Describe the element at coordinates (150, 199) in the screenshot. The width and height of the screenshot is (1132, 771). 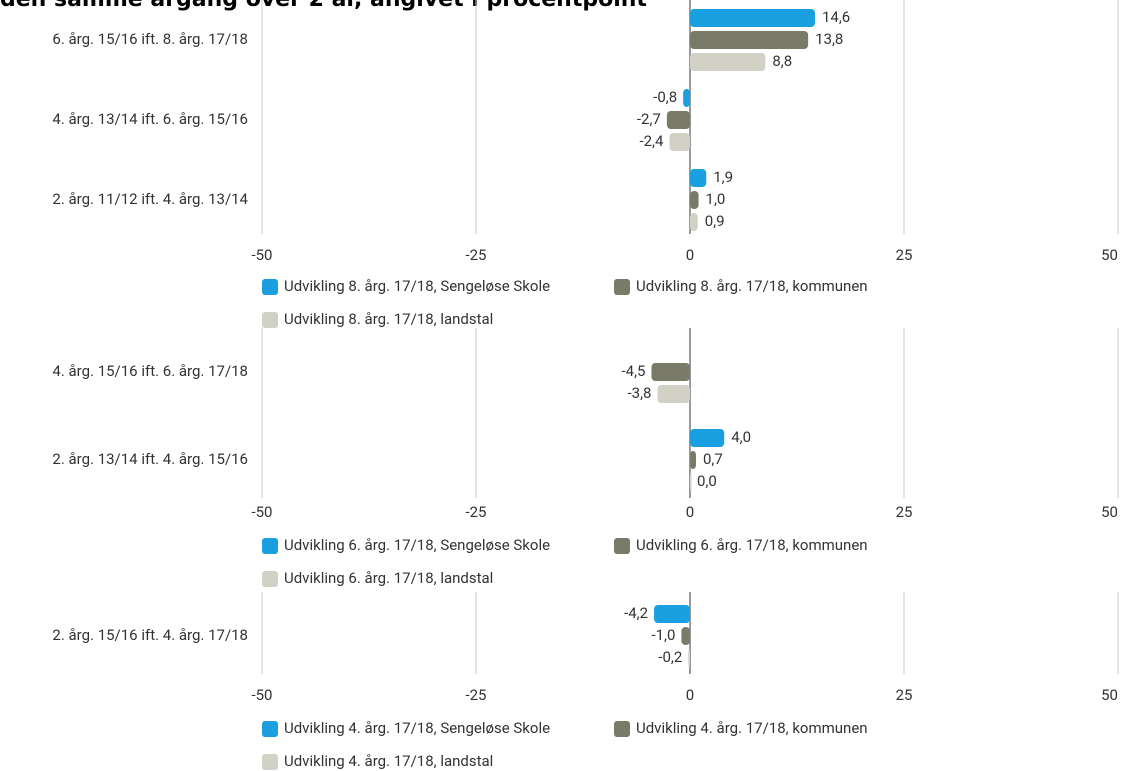
I see `category-label: 2. årg. 11/12 ift. 4. årg. 13/14` at that location.